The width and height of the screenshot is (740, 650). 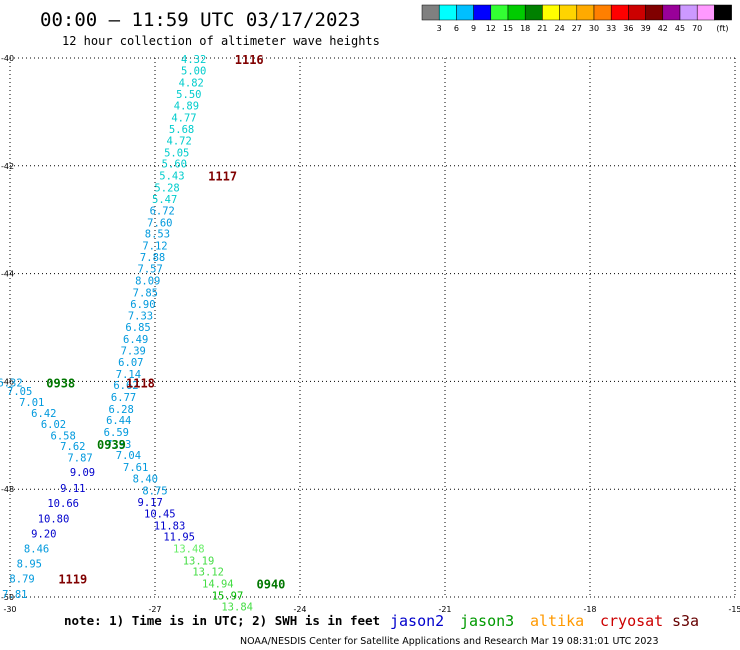 I want to click on legend-s3a: s3a, so click(x=685, y=621).